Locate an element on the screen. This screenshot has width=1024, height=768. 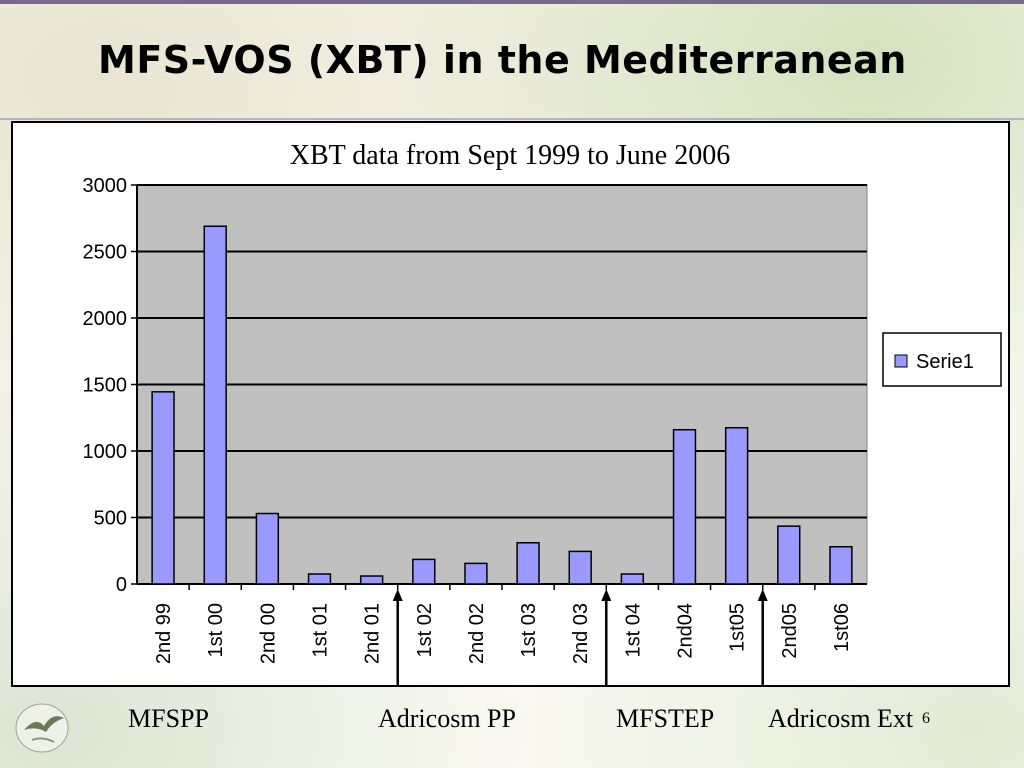
x-tick-label: 2nd 99 is located at coordinates (164, 633).